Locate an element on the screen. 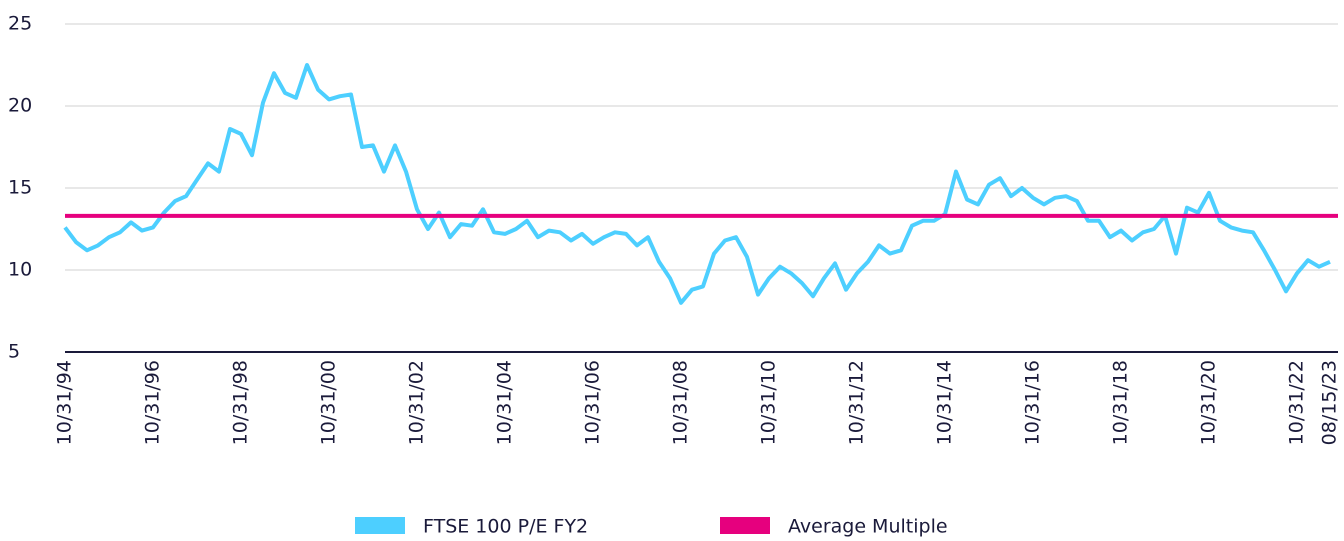 Image resolution: width=1344 pixels, height=541 pixels. y-tick-label: 25 is located at coordinates (20, 24).